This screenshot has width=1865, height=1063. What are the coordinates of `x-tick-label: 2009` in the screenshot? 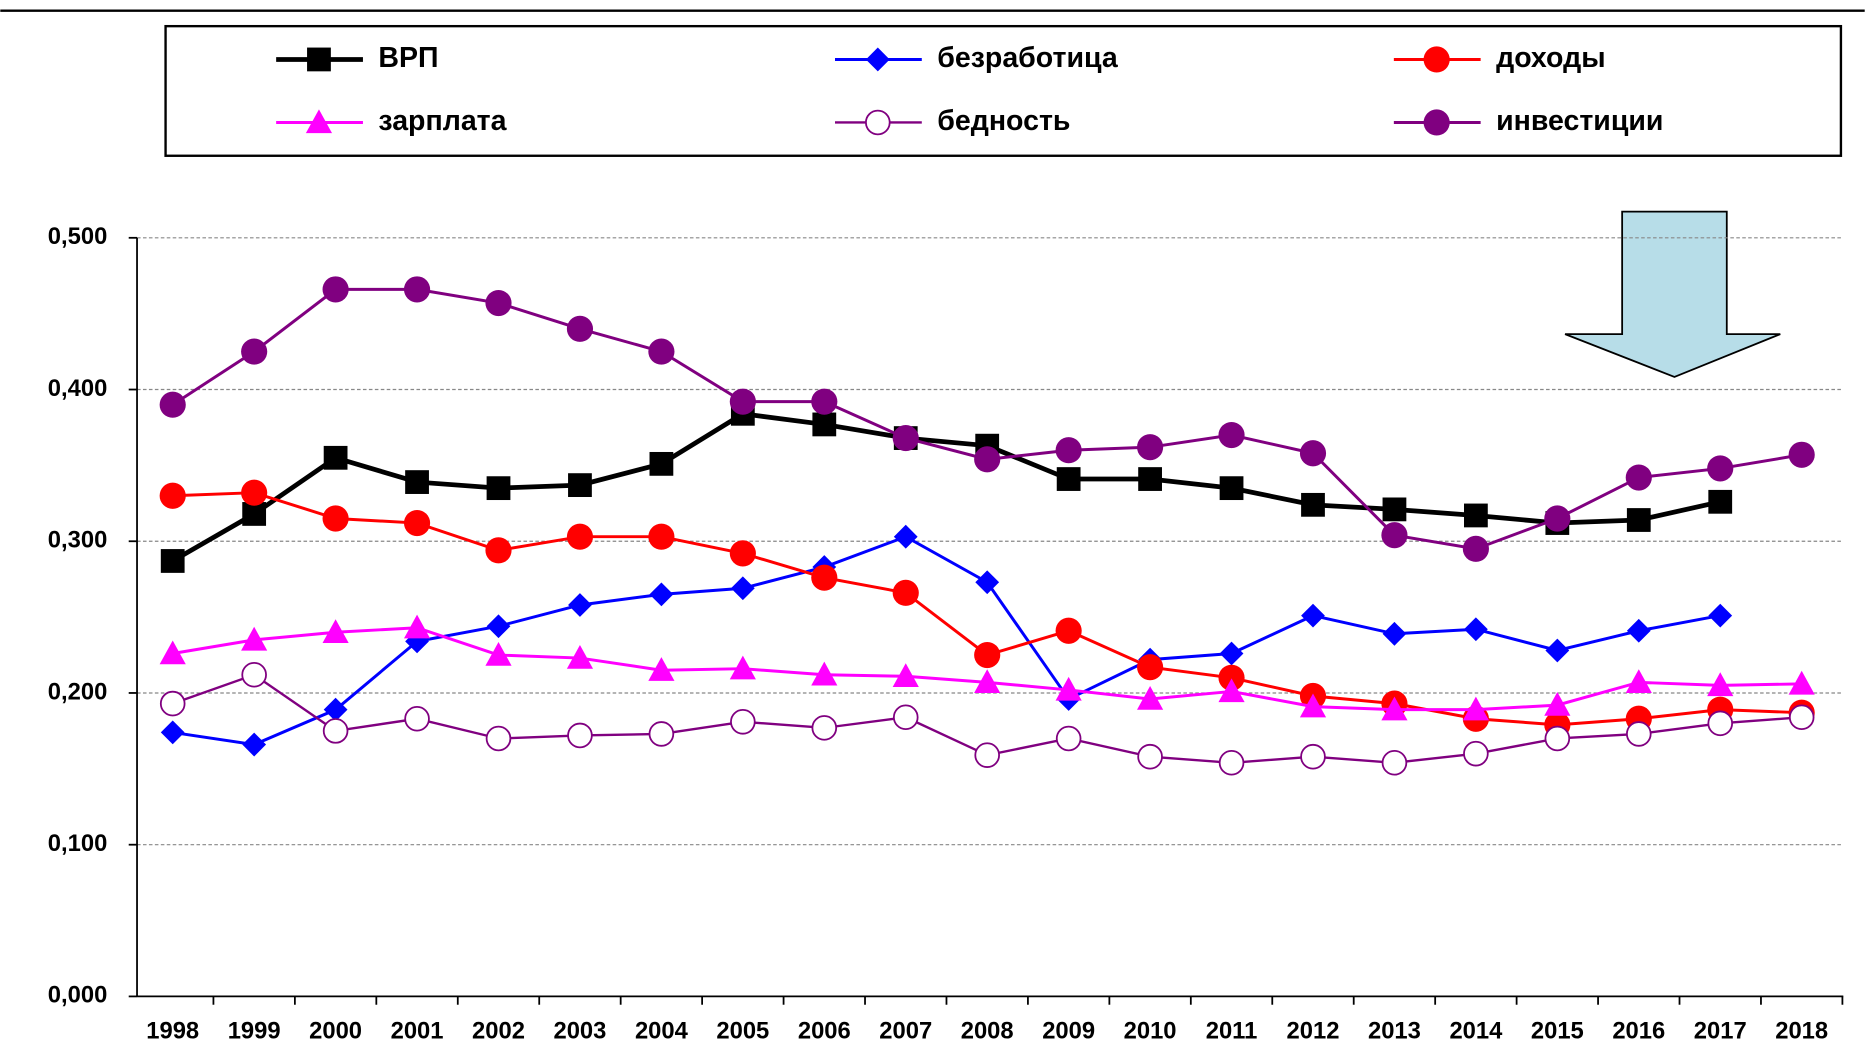 It's located at (1068, 1030).